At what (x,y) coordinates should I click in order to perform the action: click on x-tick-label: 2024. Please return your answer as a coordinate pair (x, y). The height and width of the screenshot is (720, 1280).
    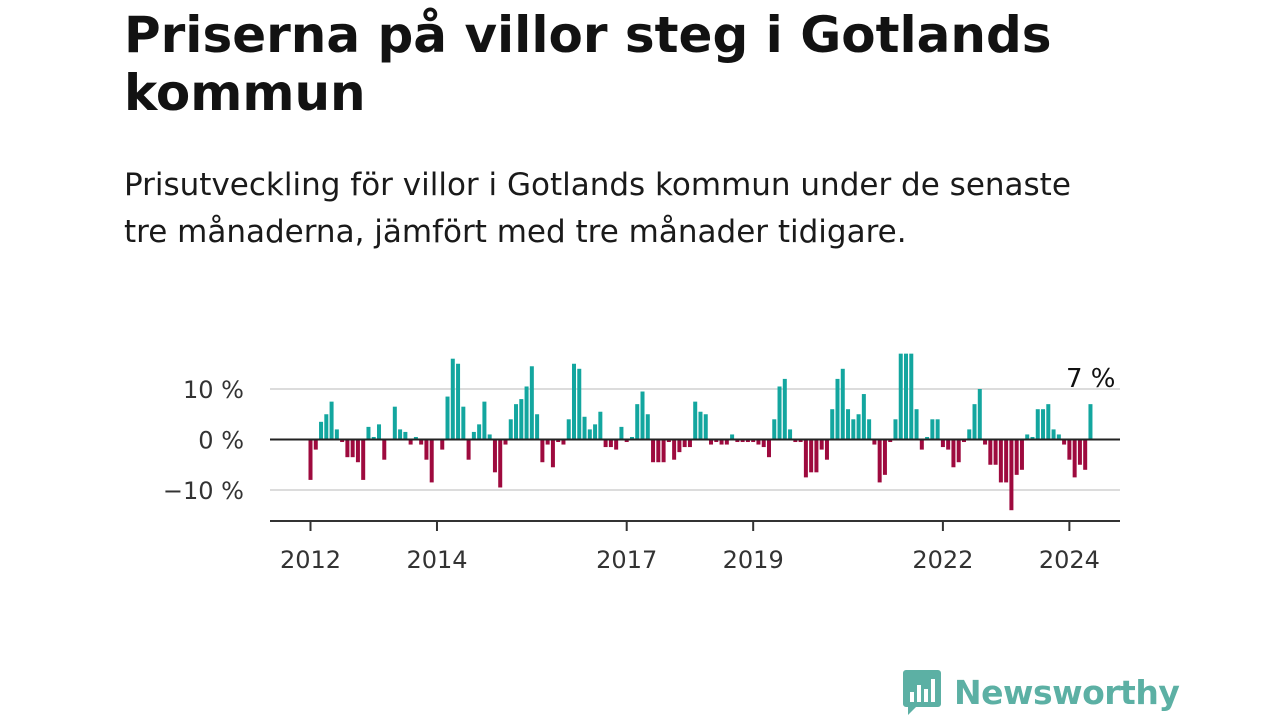
    Looking at the image, I should click on (1069, 560).